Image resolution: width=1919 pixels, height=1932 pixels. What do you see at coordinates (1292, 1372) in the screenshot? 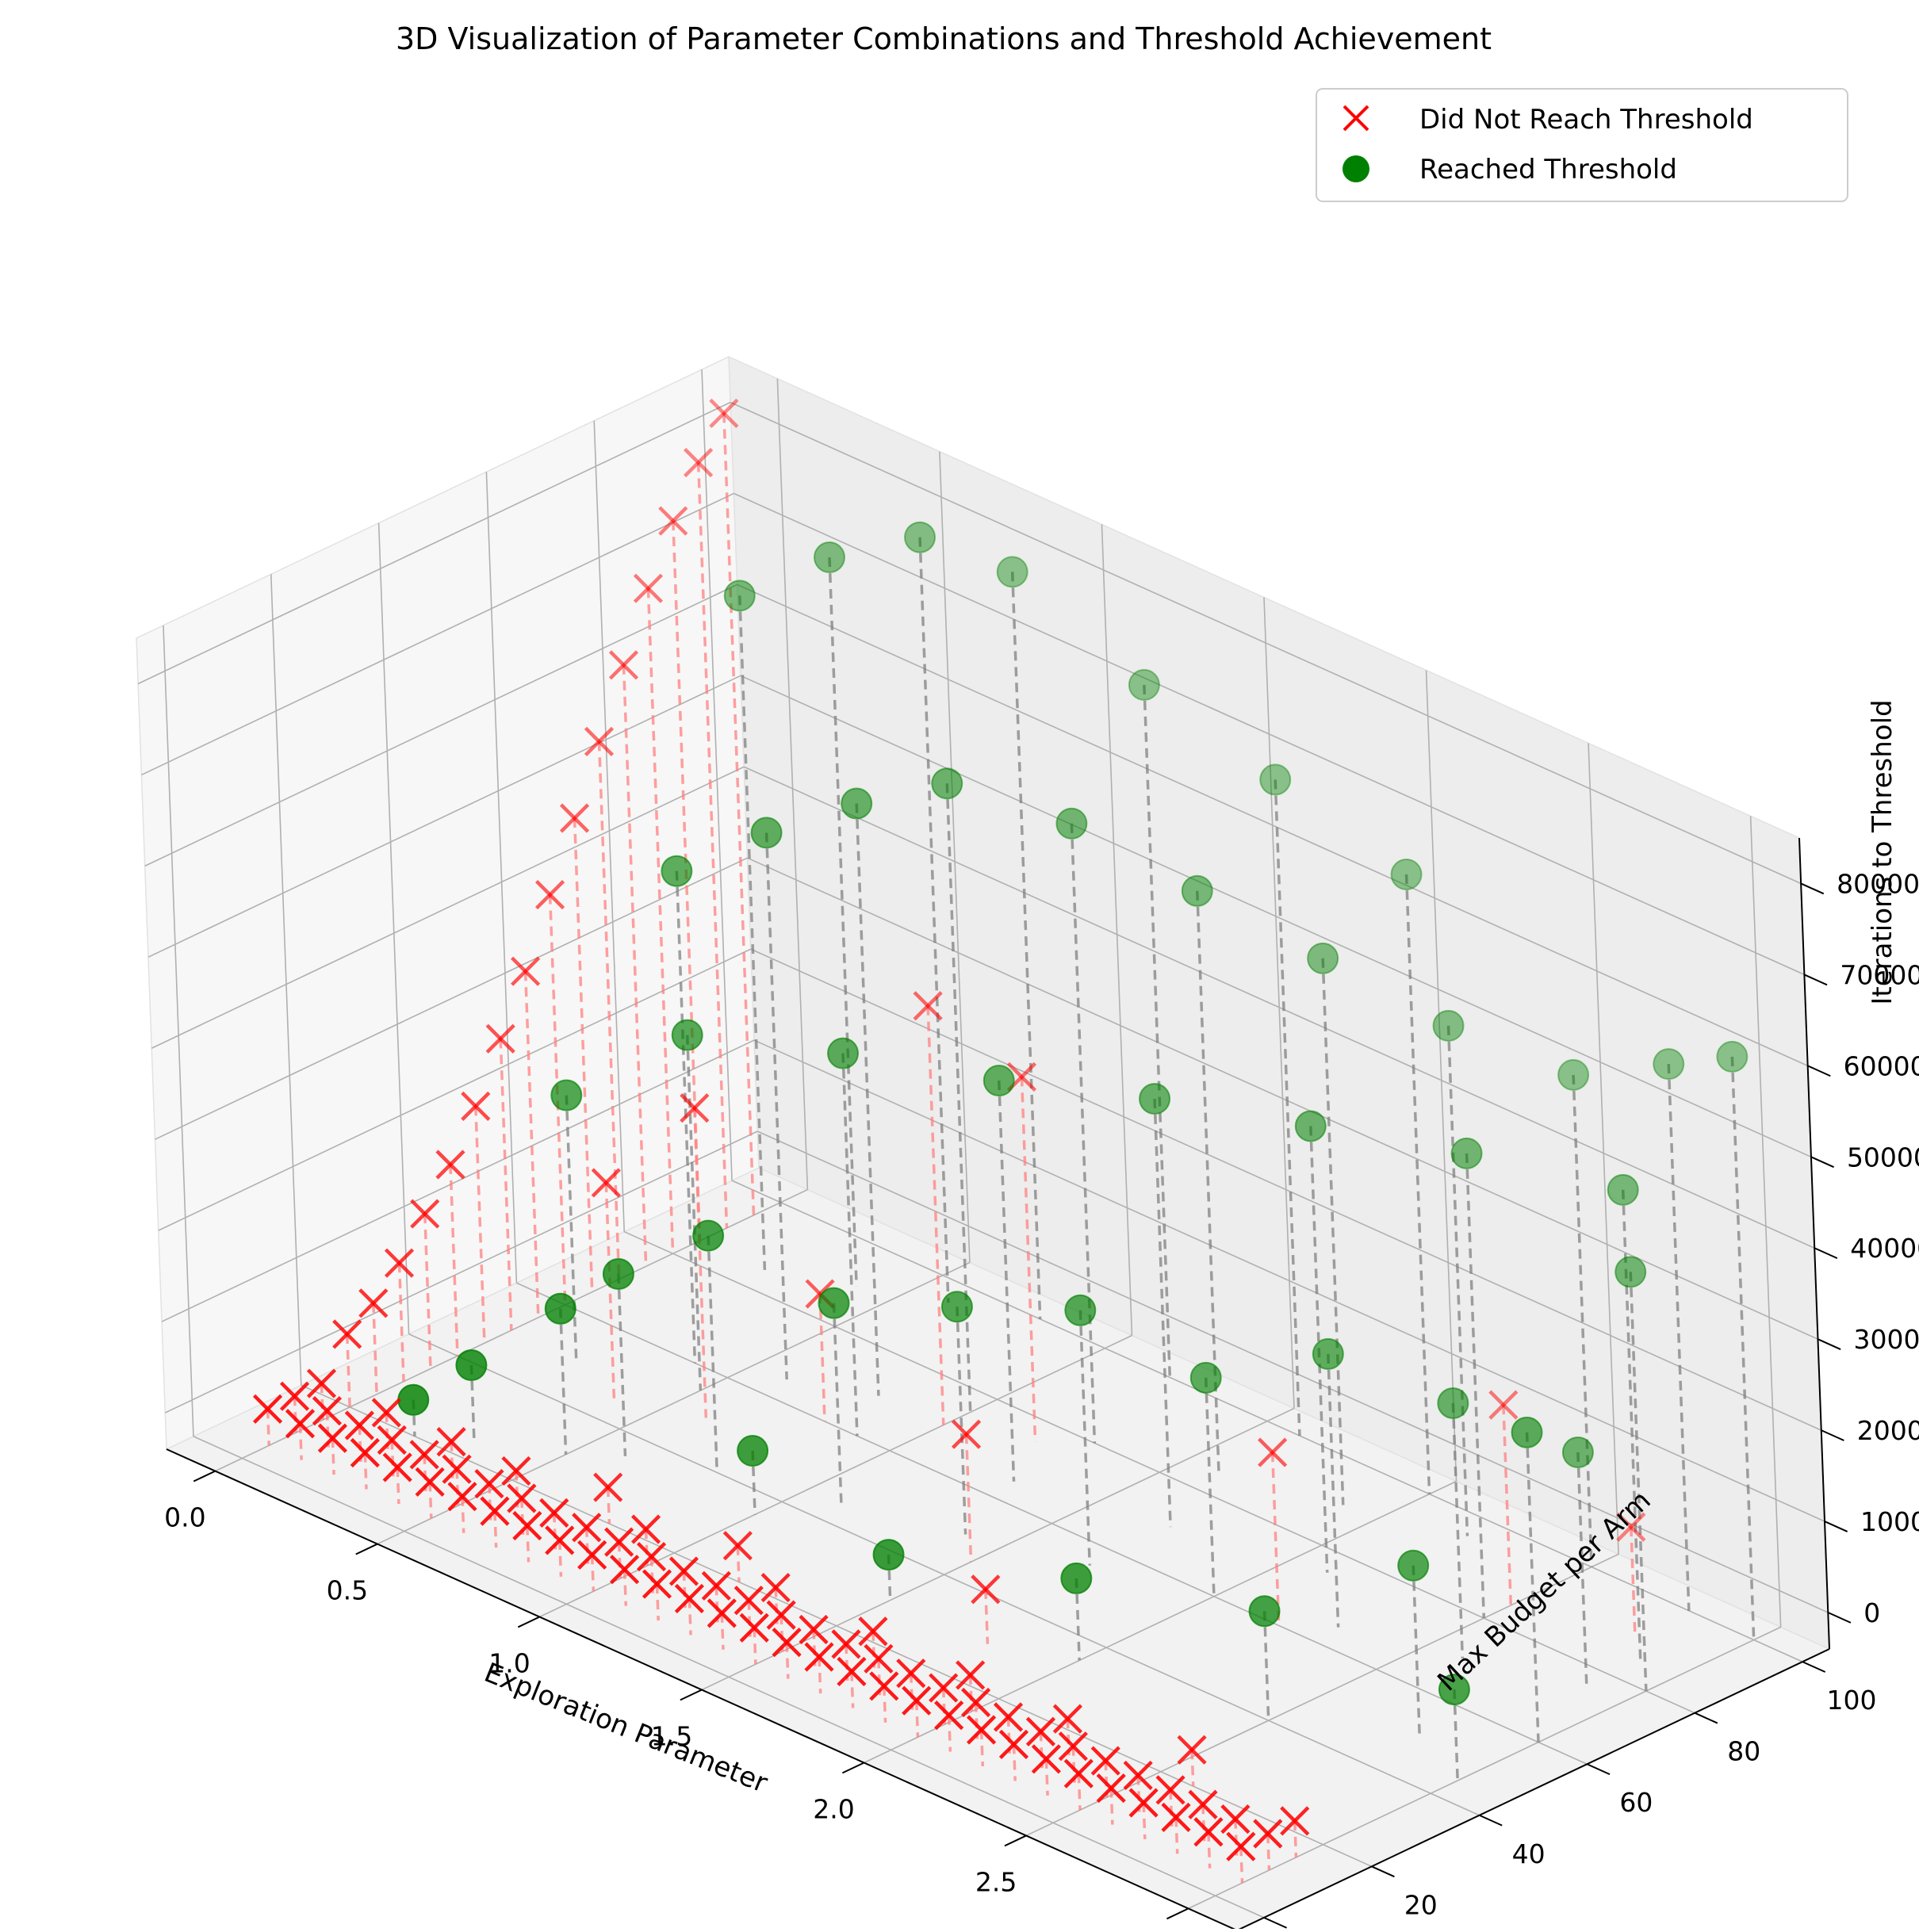
I see `z-grid-back` at bounding box center [1292, 1372].